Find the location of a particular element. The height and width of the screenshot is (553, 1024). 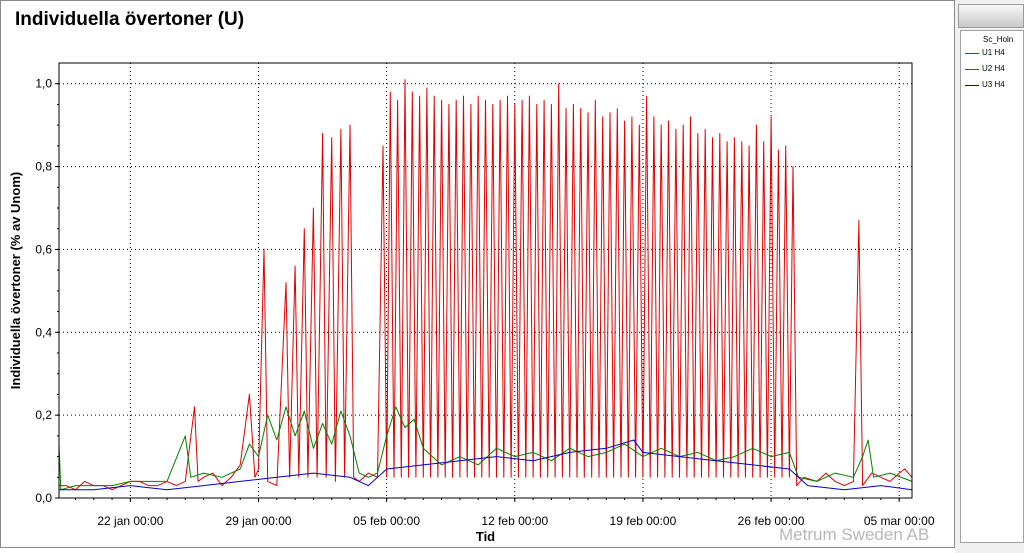

legend-swatch-u2 is located at coordinates (972, 69).